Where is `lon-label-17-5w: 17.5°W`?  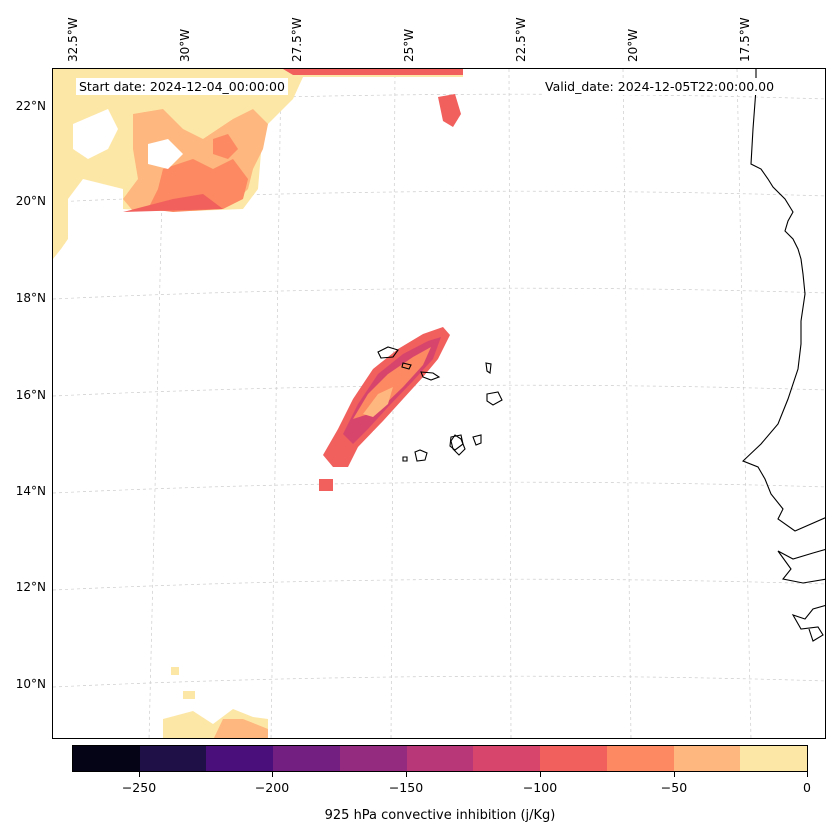 lon-label-17-5w: 17.5°W is located at coordinates (745, 39).